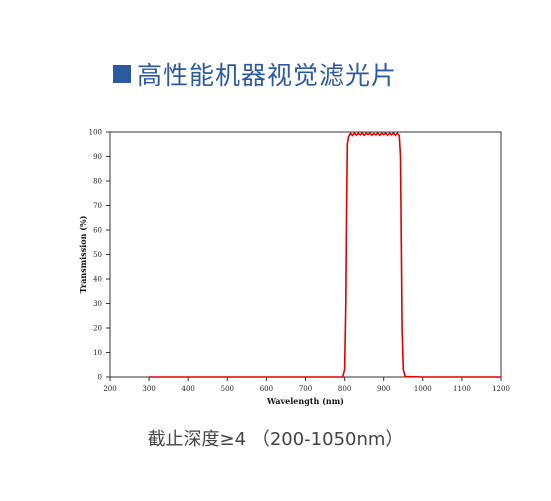  What do you see at coordinates (305, 389) in the screenshot?
I see `x-tick-label: 700` at bounding box center [305, 389].